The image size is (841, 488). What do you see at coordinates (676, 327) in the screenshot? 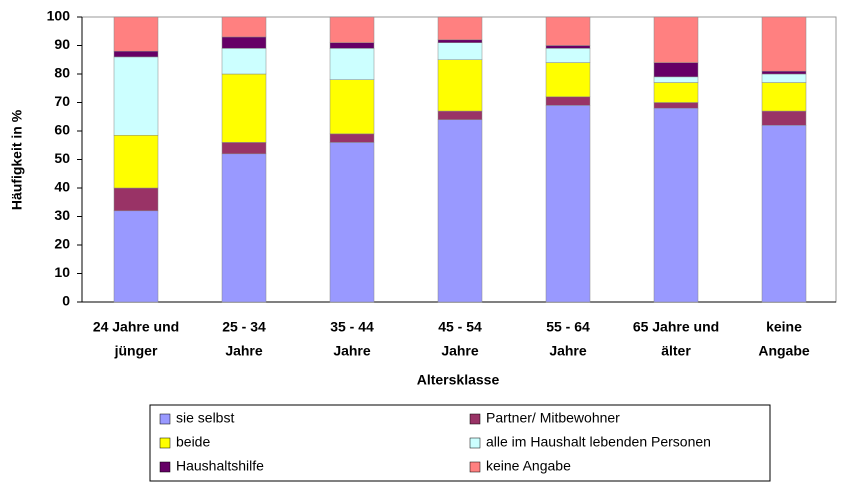
I see `x-tick-label: 65 Jahre und` at bounding box center [676, 327].